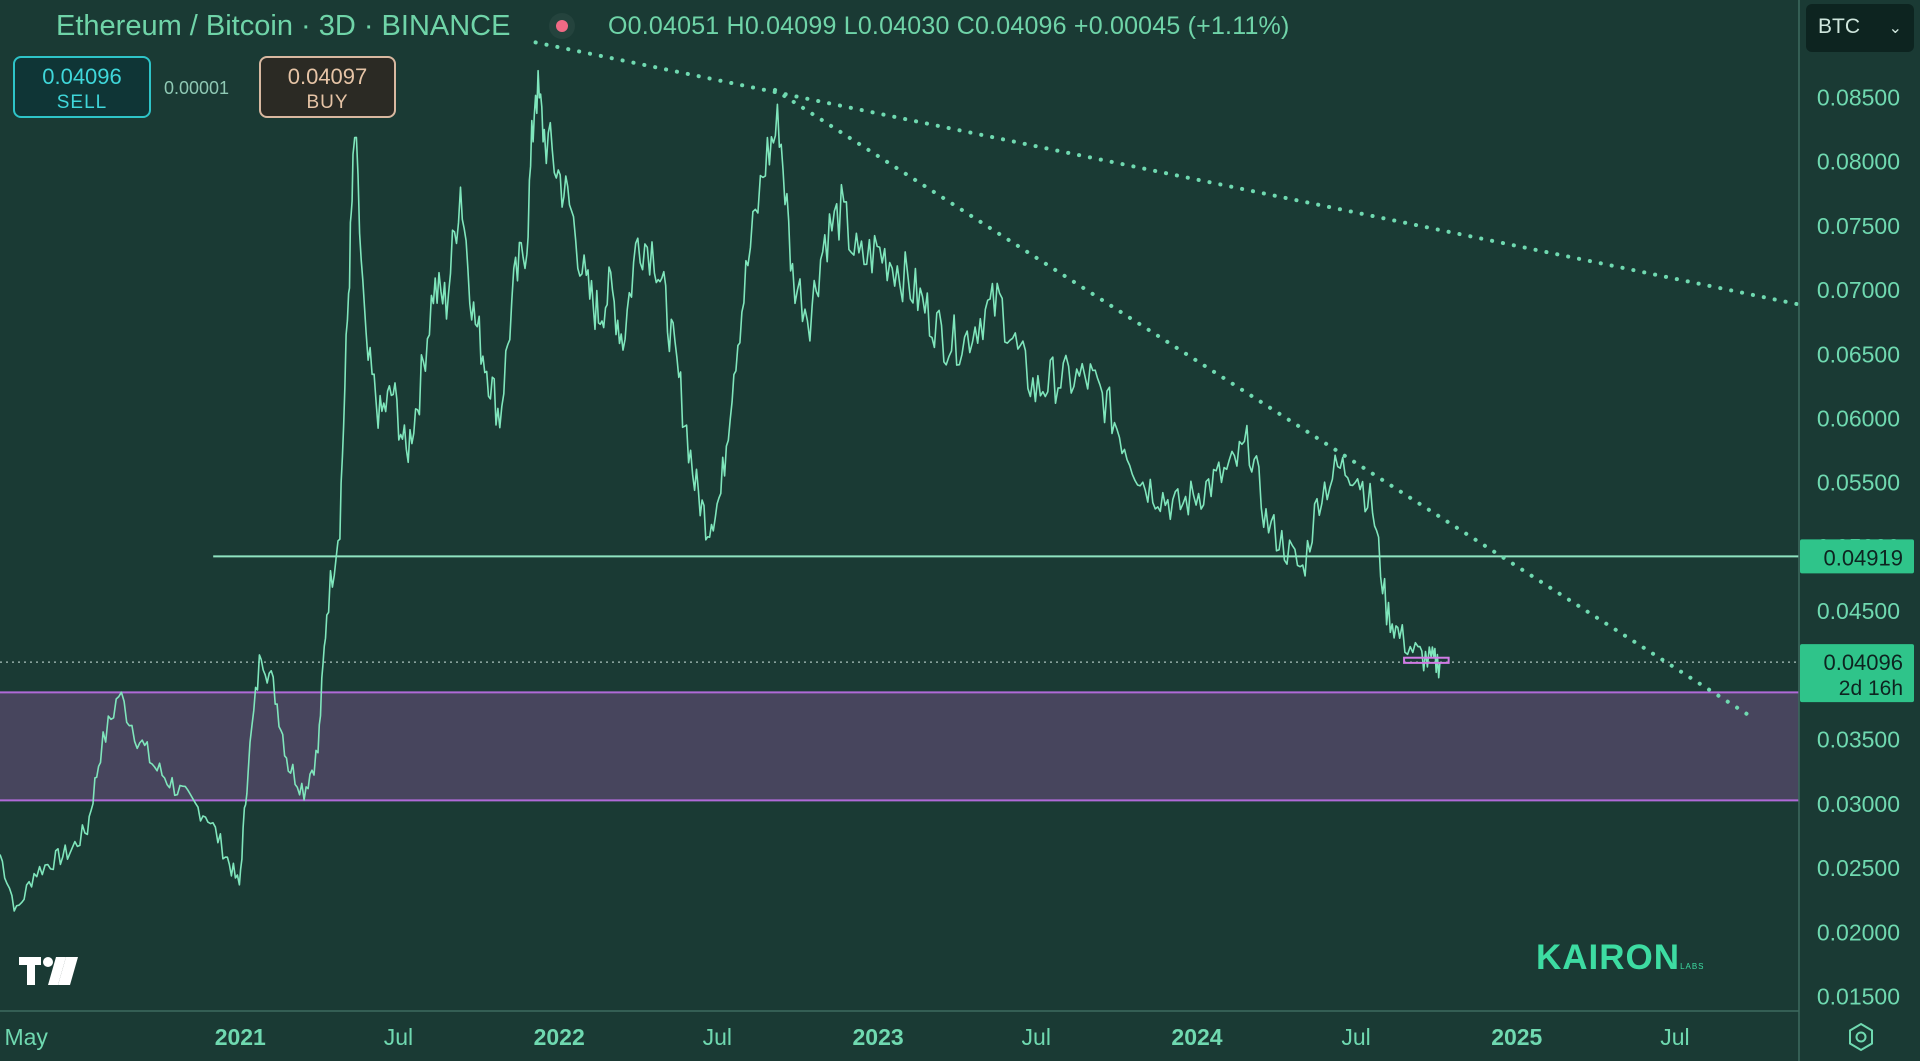 Image resolution: width=1920 pixels, height=1061 pixels. Describe the element at coordinates (1861, 1037) in the screenshot. I see `settings-icon` at that location.